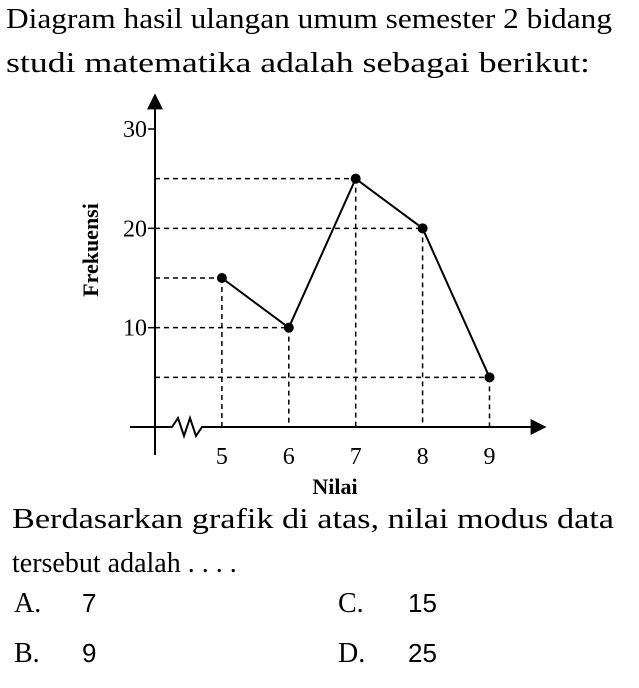 The image size is (639, 688). I want to click on x-tick-label: 5, so click(222, 457).